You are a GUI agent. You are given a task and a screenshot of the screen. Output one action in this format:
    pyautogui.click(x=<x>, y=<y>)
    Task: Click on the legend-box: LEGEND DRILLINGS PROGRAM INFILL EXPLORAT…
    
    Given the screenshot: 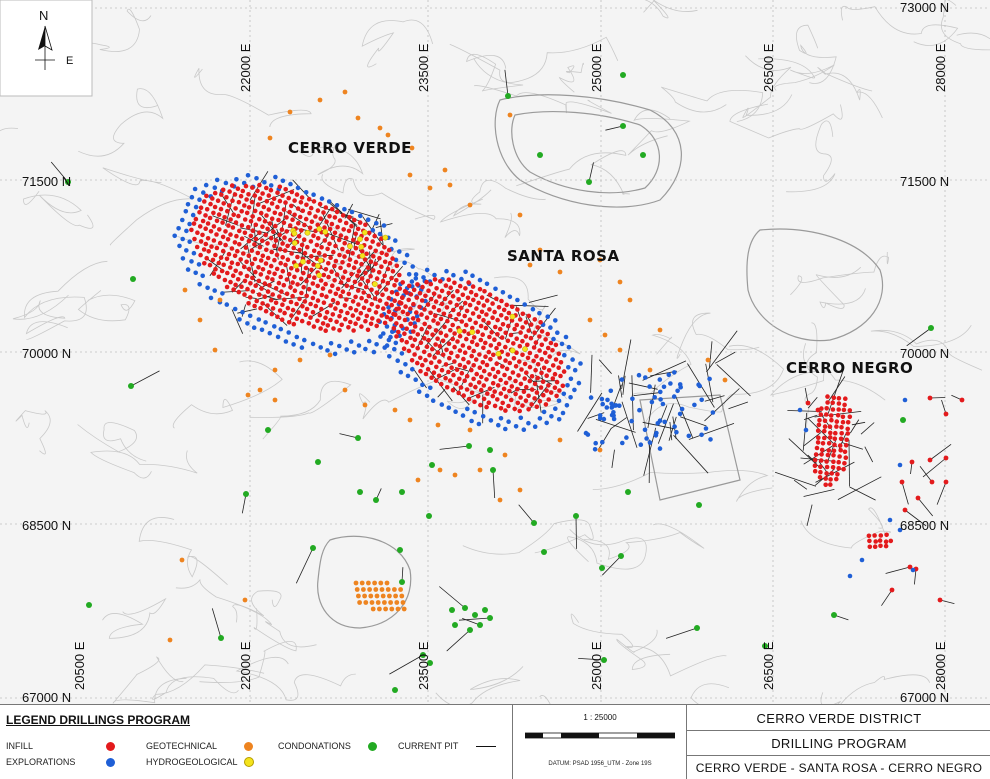 What is the action you would take?
    pyautogui.click(x=256, y=742)
    